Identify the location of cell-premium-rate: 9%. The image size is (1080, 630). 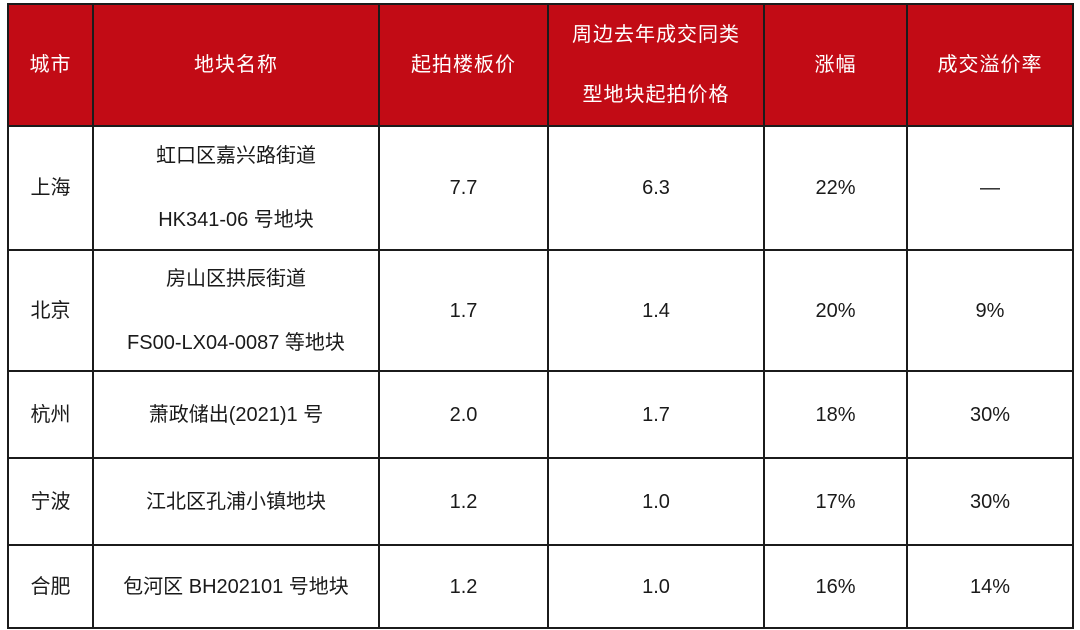
(990, 310).